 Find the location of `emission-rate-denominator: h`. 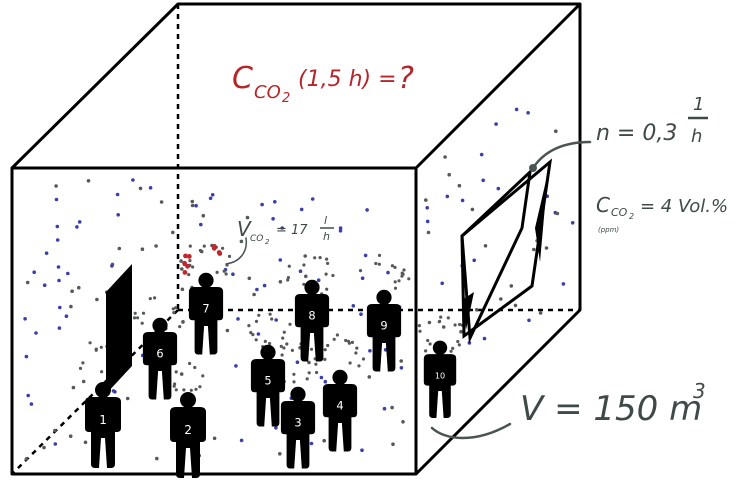

emission-rate-denominator: h is located at coordinates (326, 236).